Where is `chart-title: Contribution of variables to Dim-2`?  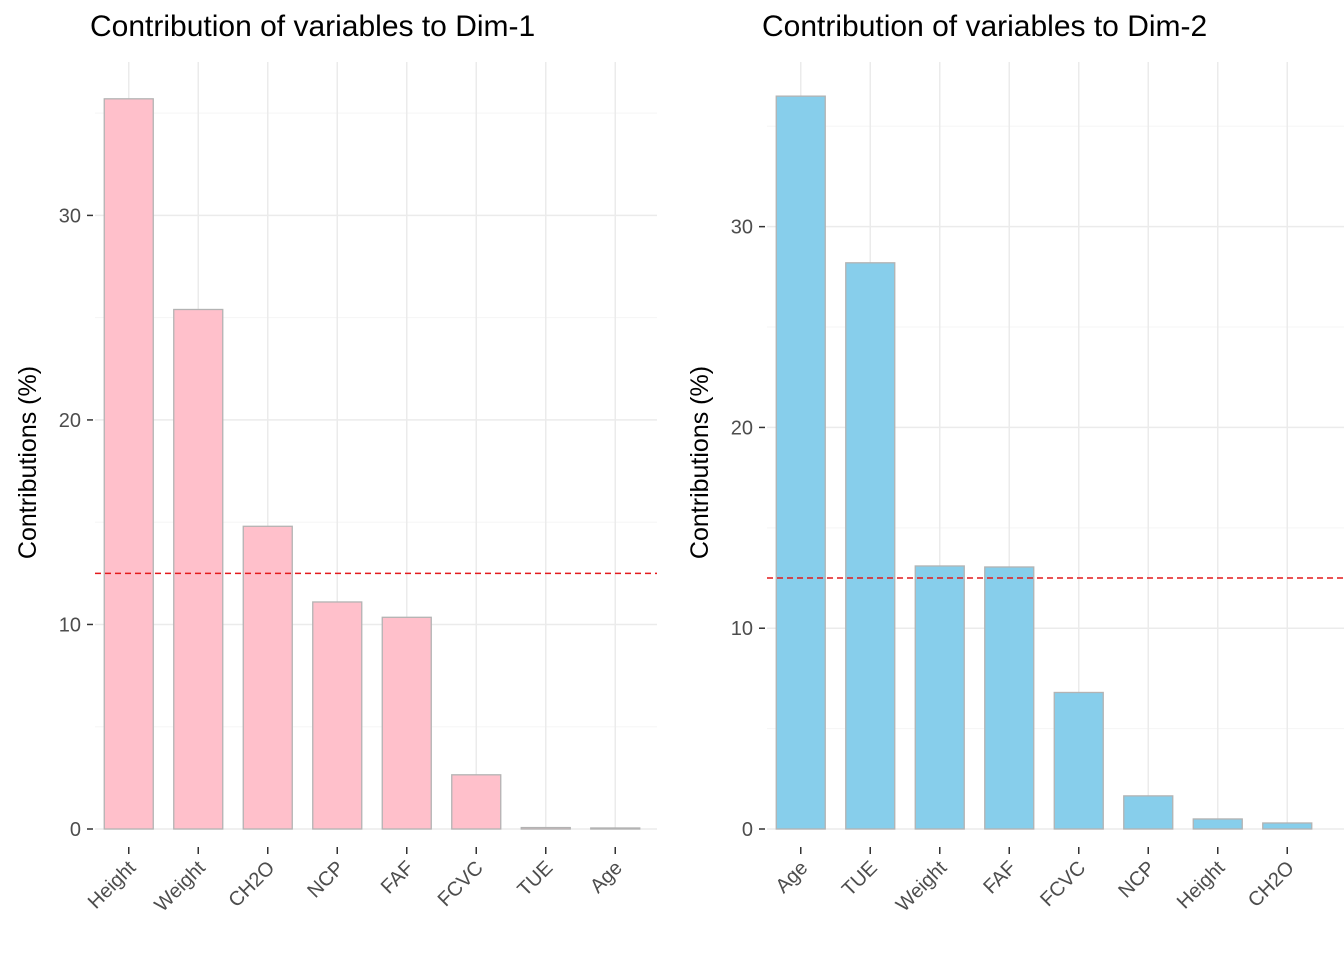 chart-title: Contribution of variables to Dim-2 is located at coordinates (985, 26).